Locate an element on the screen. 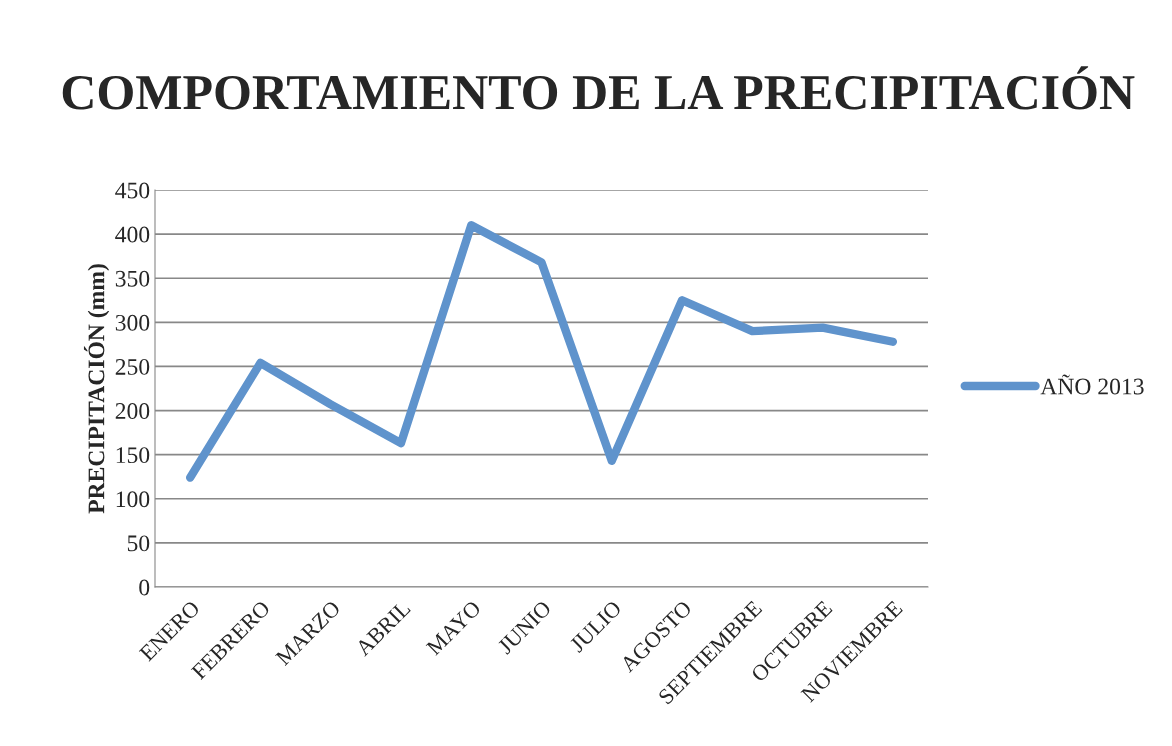 This screenshot has height=746, width=1172. y-tick-label: 400 is located at coordinates (132, 234).